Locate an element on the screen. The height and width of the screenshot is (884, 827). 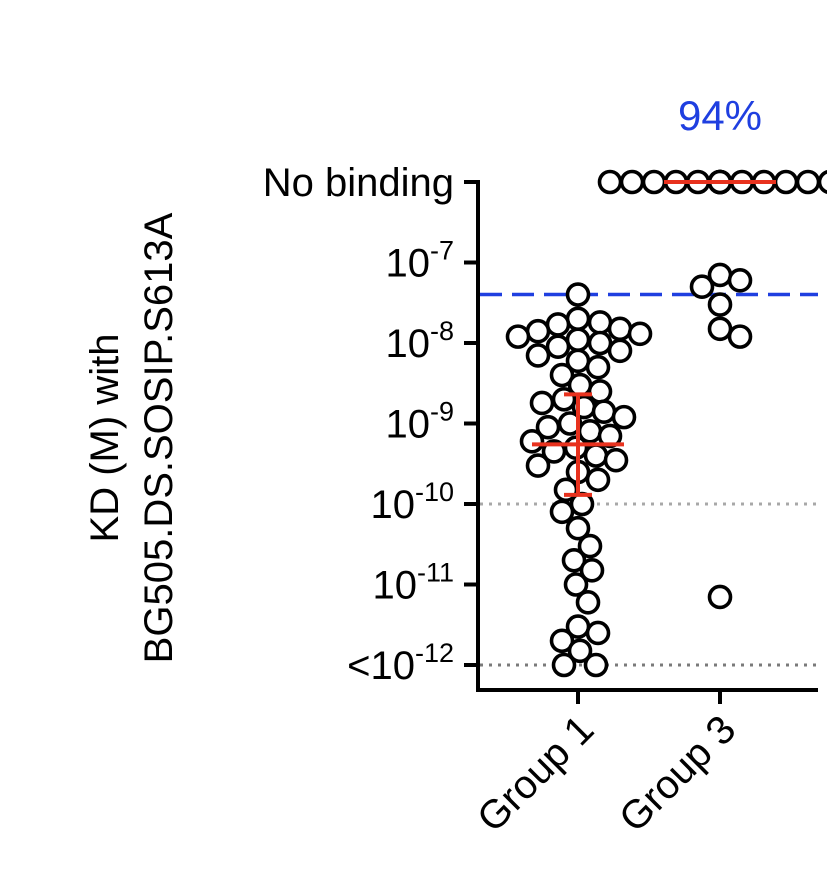
y-tick-label-2: 10⁻⁷ is located at coordinates (419, 261).